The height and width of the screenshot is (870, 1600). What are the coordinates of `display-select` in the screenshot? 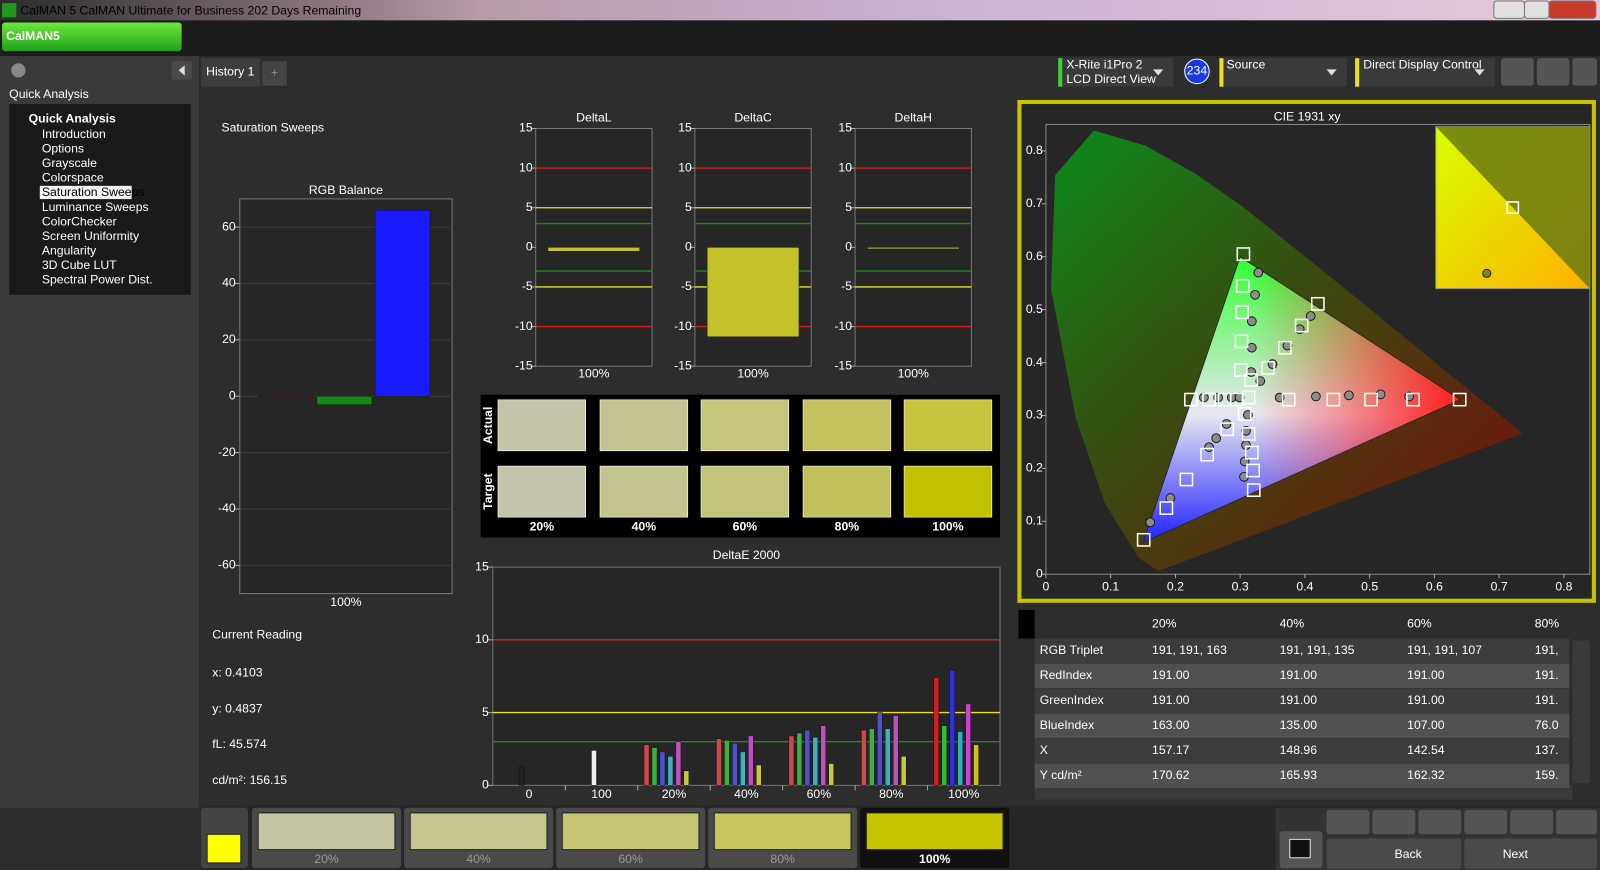 It's located at (1425, 72).